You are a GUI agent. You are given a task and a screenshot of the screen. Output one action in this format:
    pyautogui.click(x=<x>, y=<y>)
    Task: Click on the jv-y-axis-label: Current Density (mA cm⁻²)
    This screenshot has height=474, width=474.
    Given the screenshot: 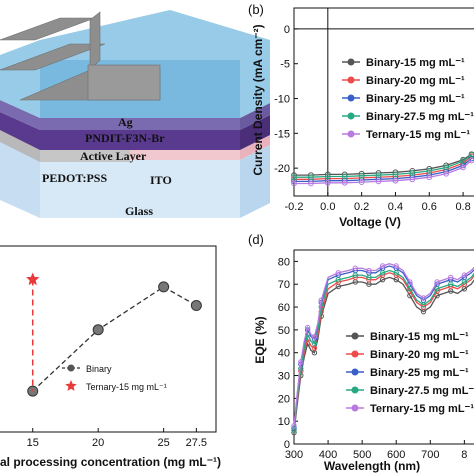 What is the action you would take?
    pyautogui.click(x=258, y=99)
    